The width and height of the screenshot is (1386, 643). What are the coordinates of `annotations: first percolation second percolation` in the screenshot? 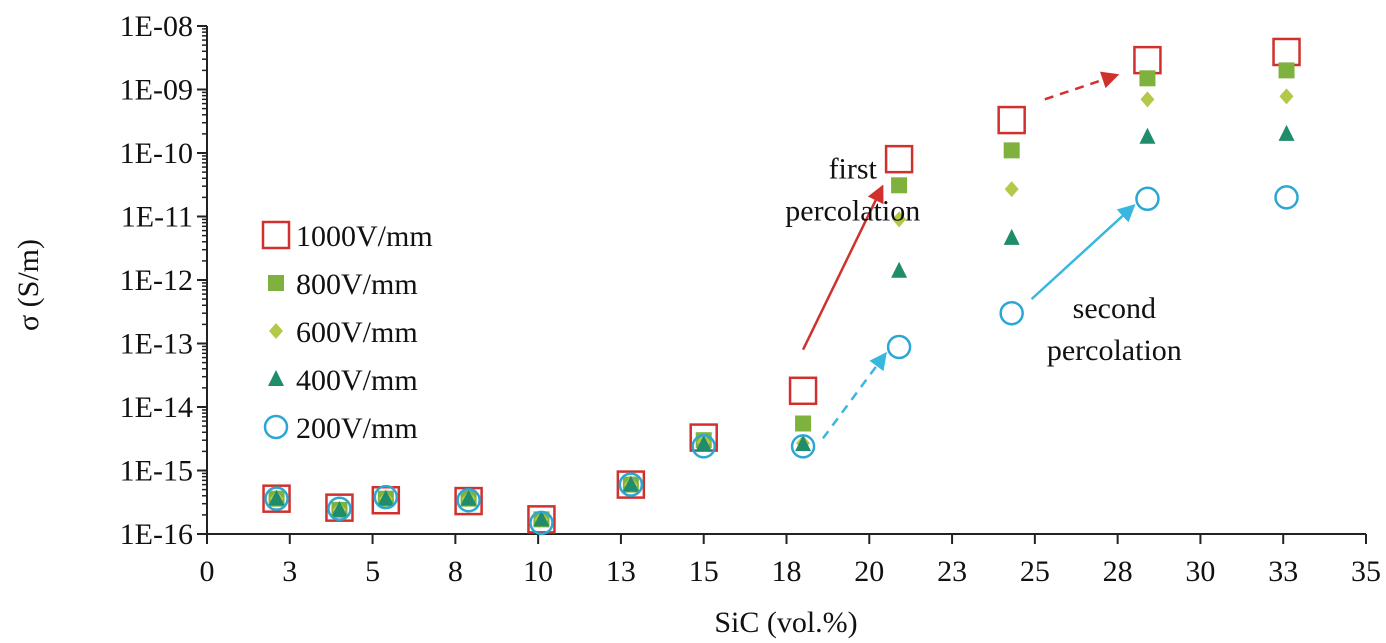 It's located at (983, 259).